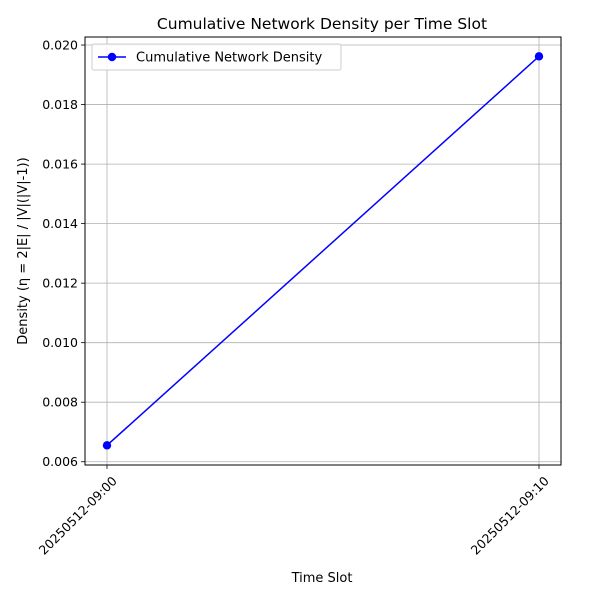 The image size is (600, 600). Describe the element at coordinates (60, 342) in the screenshot. I see `y-tick-label: 0.010` at that location.